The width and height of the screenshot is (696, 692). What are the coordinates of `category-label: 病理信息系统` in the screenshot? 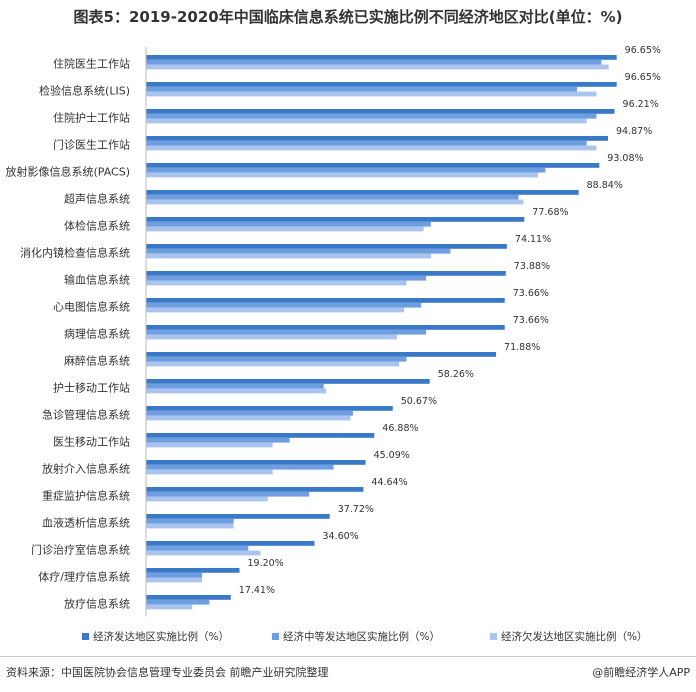 It's located at (97, 334).